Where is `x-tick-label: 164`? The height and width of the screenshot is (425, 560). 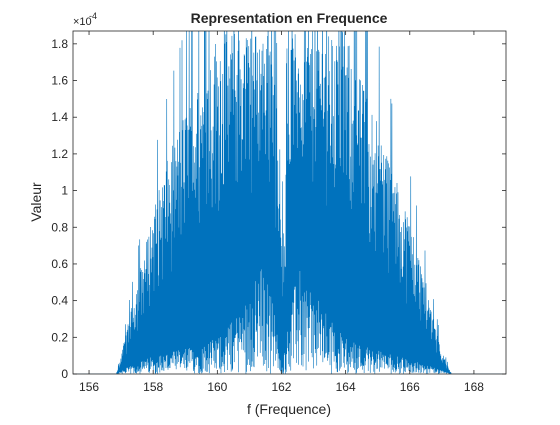 x-tick-label: 164 is located at coordinates (346, 387).